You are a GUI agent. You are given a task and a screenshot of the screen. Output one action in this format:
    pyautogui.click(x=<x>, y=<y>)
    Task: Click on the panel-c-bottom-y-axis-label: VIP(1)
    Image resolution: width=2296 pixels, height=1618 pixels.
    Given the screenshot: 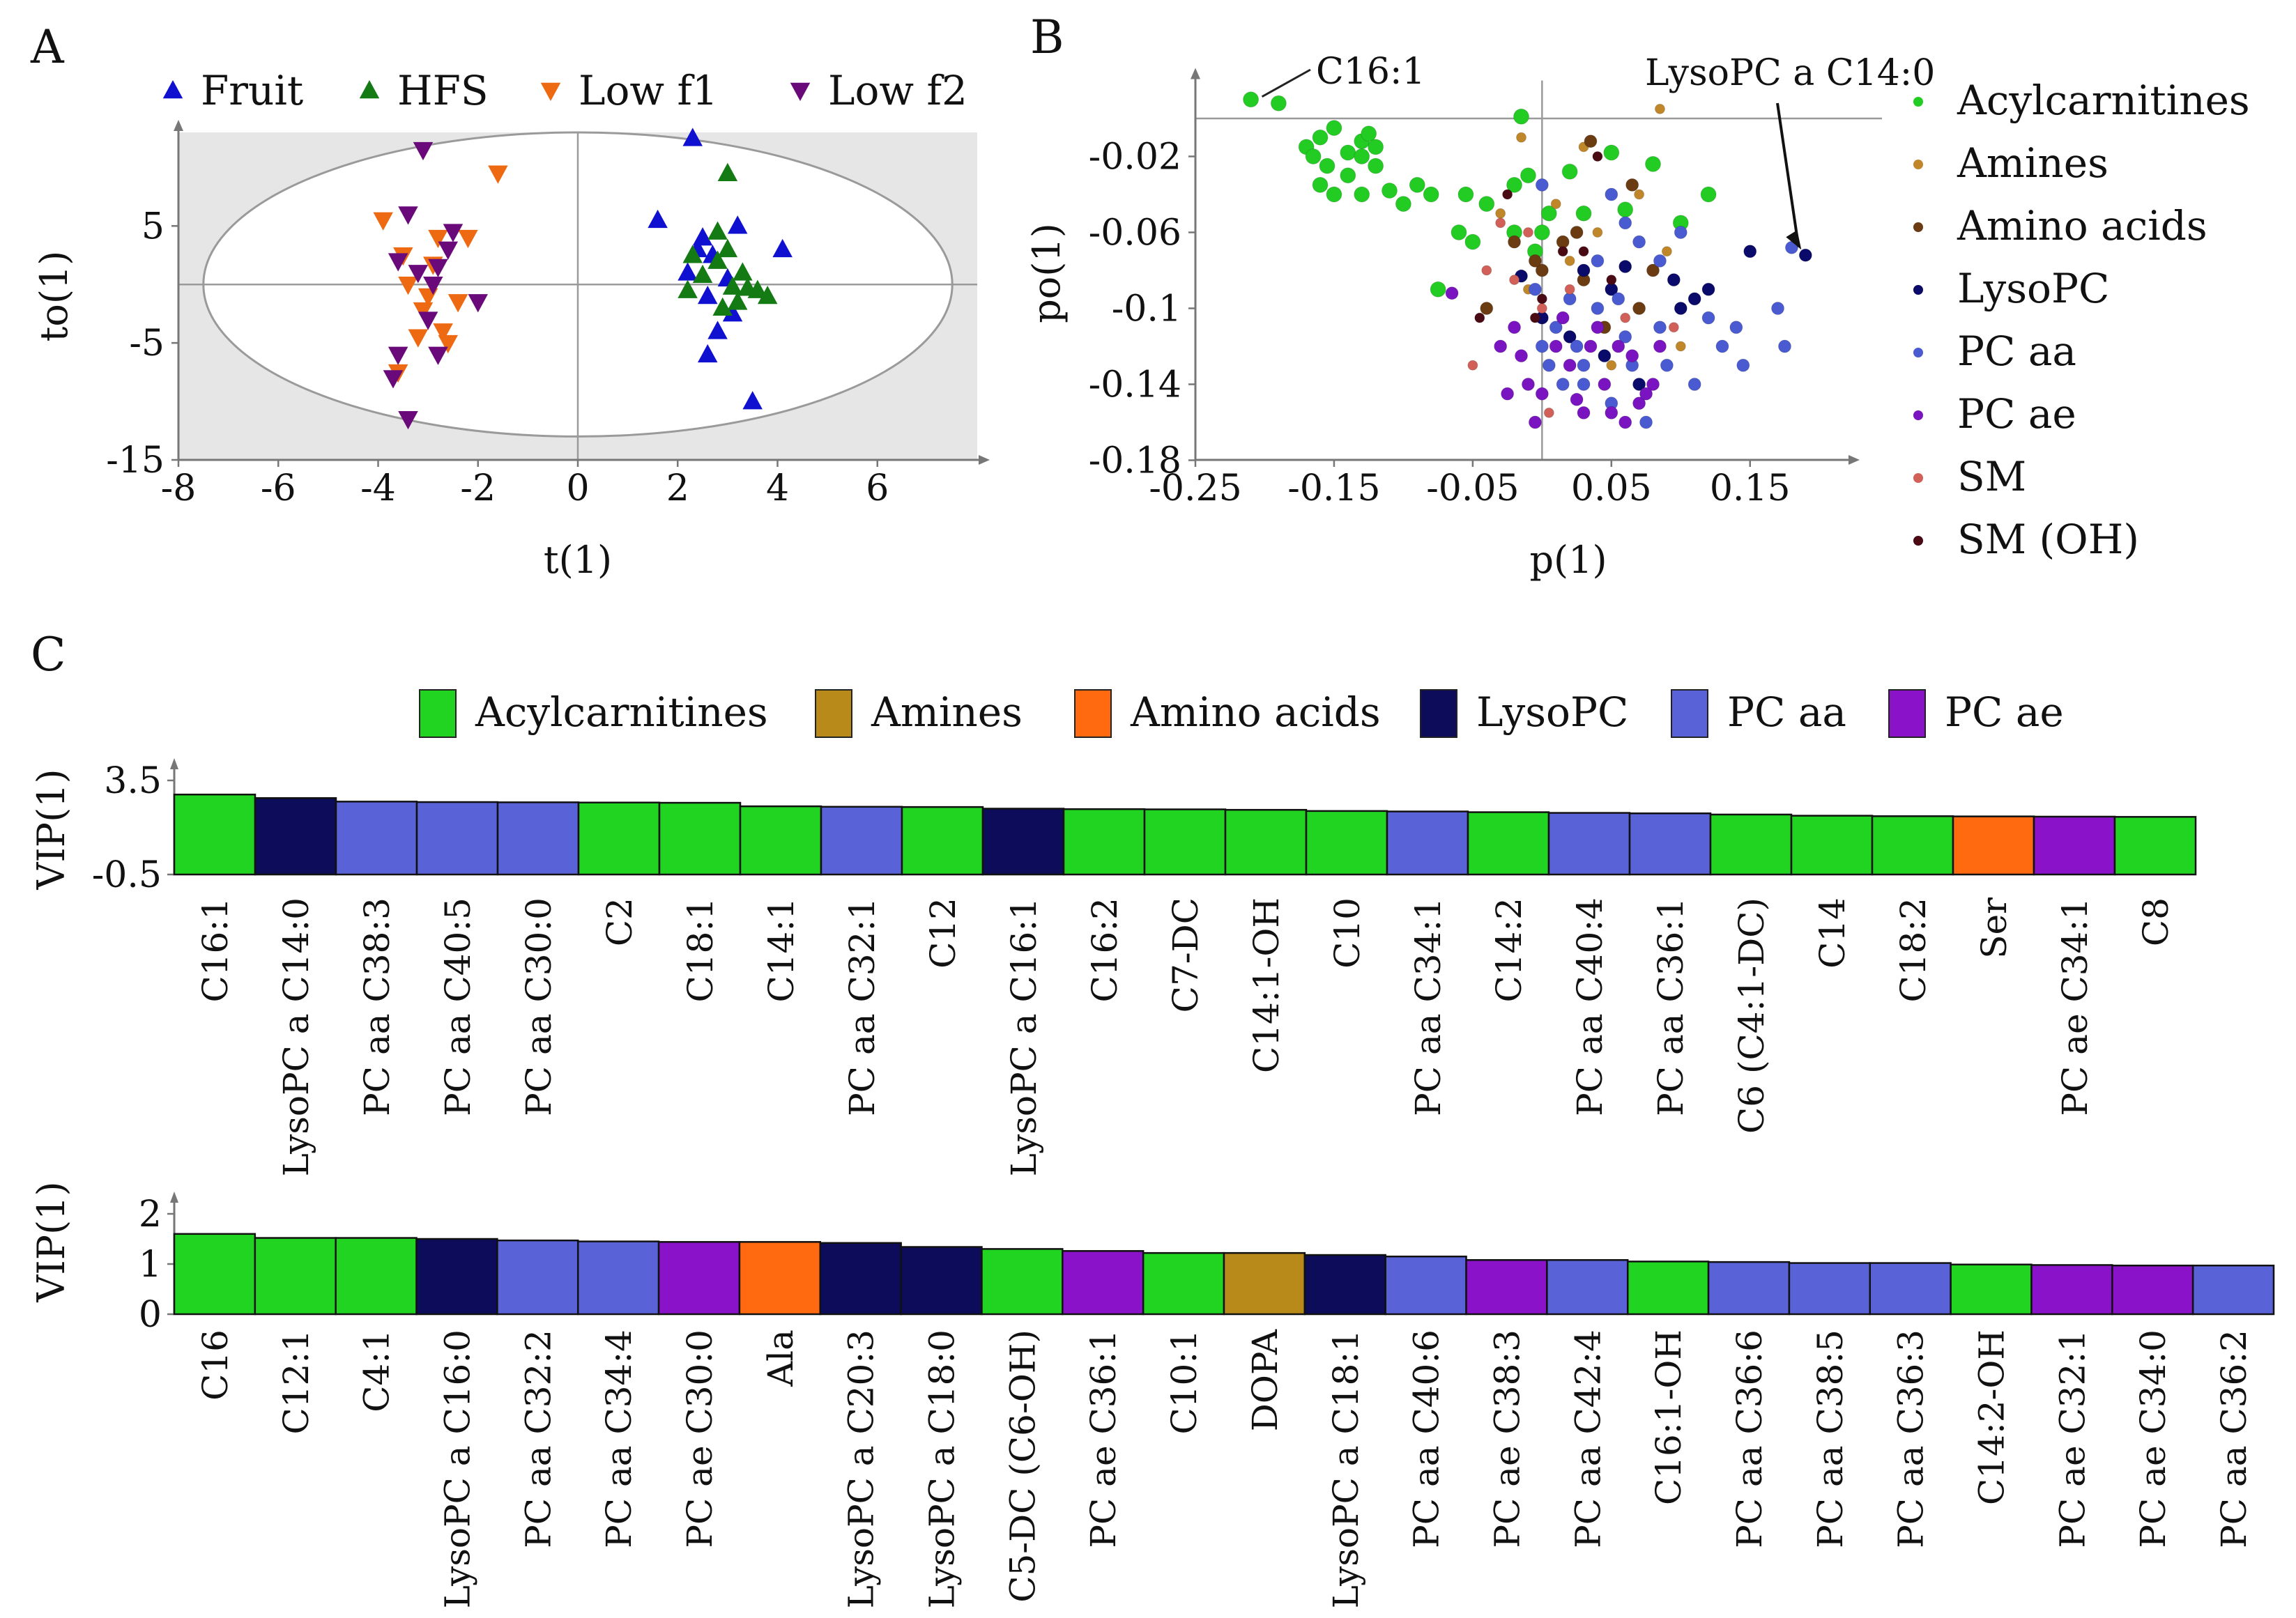 What is the action you would take?
    pyautogui.click(x=51, y=1241)
    